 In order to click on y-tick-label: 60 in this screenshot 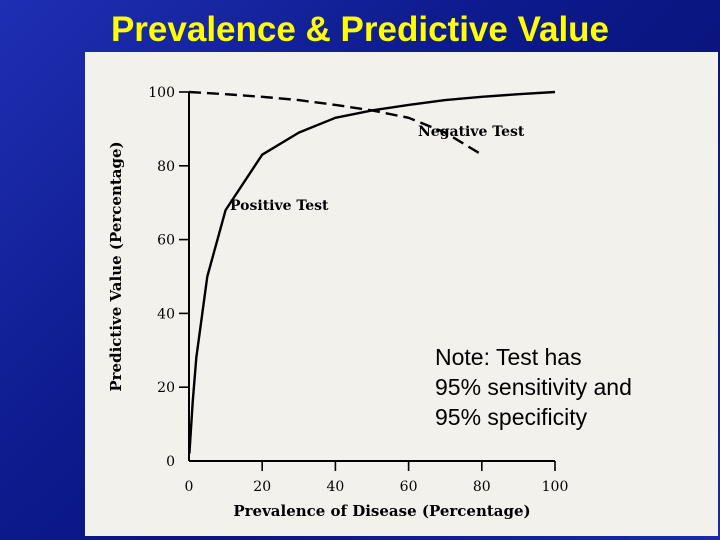, I will do `click(166, 241)`.